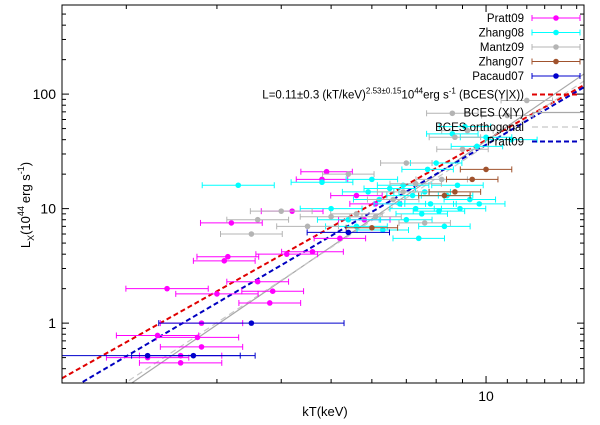 This screenshot has height=425, width=600. I want to click on legend-label: BCES (X|Y), so click(494, 114).